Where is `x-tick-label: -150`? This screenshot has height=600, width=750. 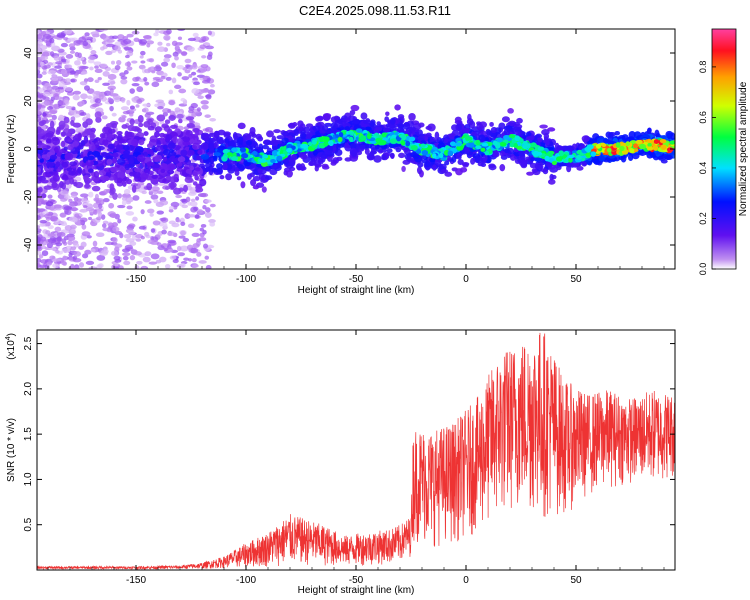
x-tick-label: -150 is located at coordinates (136, 580).